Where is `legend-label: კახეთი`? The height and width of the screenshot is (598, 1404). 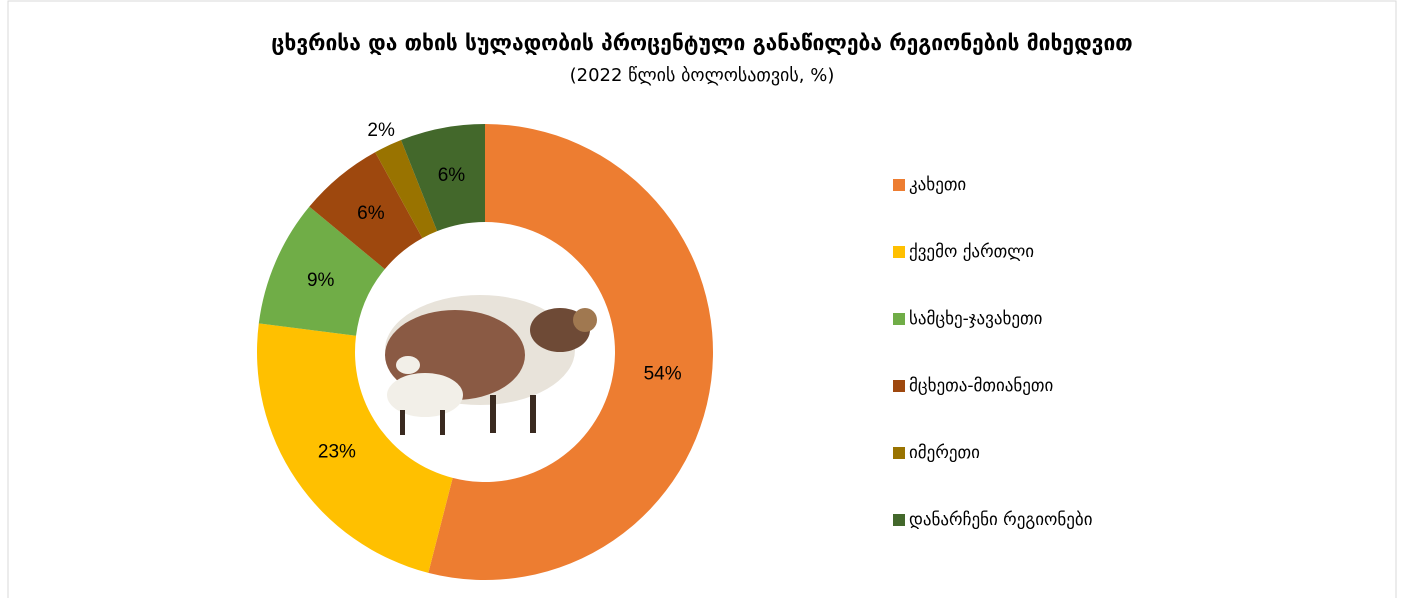 legend-label: კახეთი is located at coordinates (937, 185).